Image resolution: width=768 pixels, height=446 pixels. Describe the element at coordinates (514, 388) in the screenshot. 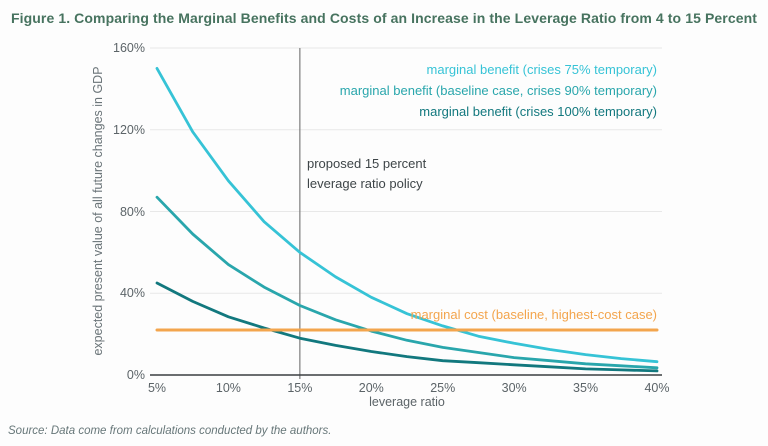

I see `x-tick-label: 30%` at that location.